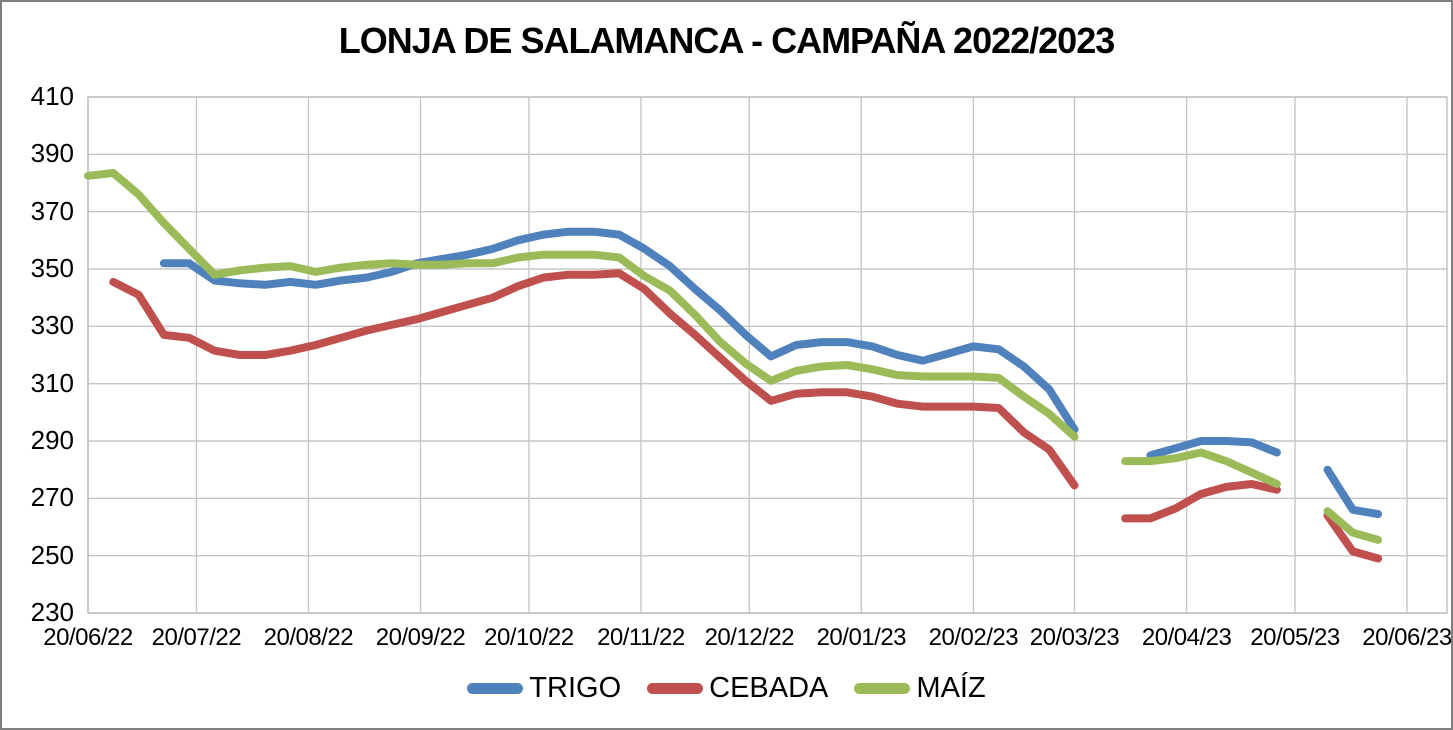 The height and width of the screenshot is (730, 1453). Describe the element at coordinates (575, 688) in the screenshot. I see `legend-label-trigo: TRIGO` at that location.